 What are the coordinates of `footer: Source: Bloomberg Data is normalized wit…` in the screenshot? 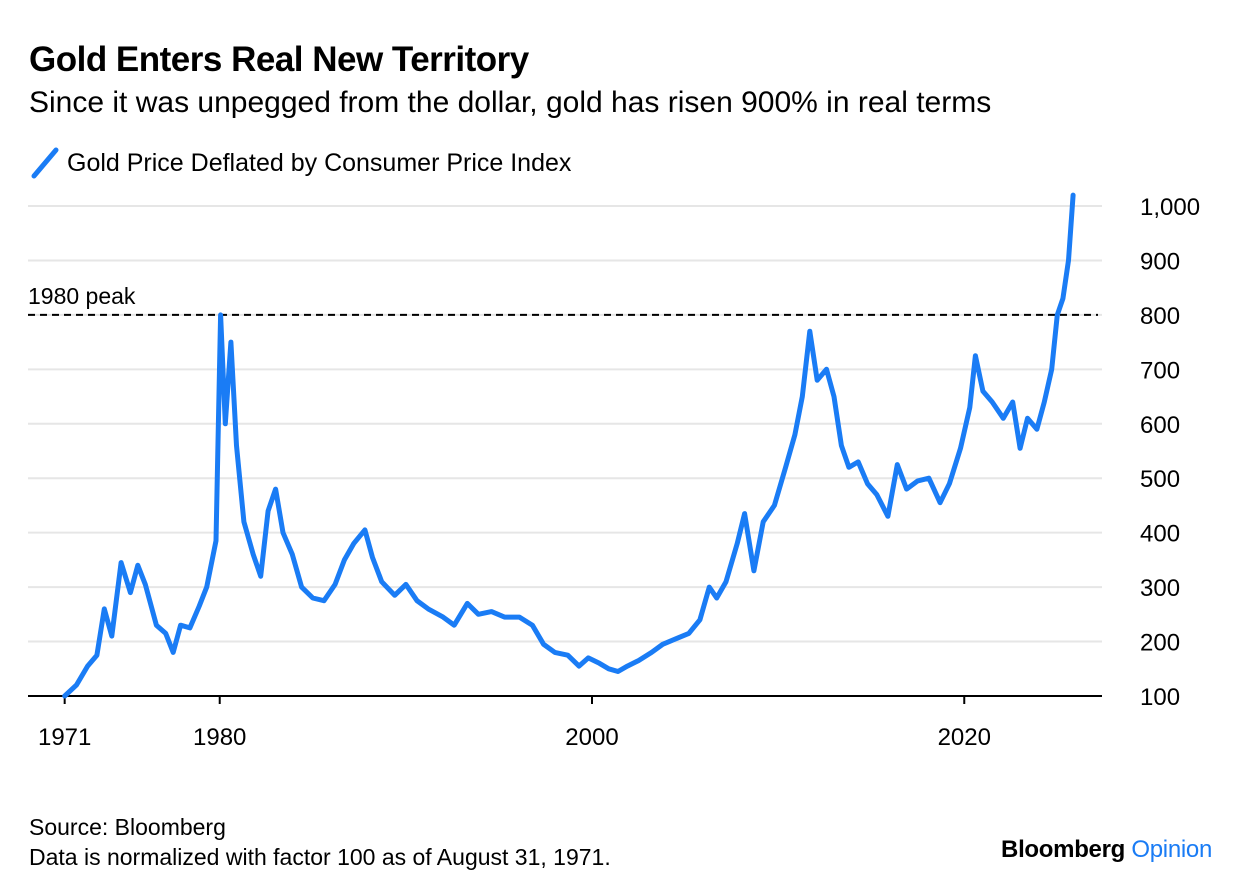 It's located at (320, 842).